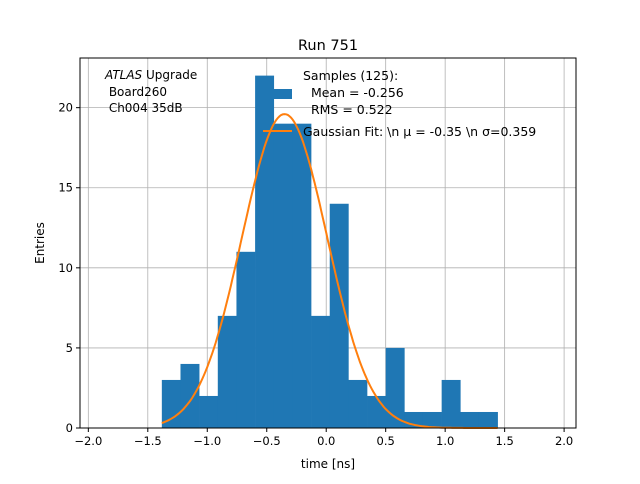  What do you see at coordinates (326, 441) in the screenshot?
I see `x-tick-label: 0.0` at bounding box center [326, 441].